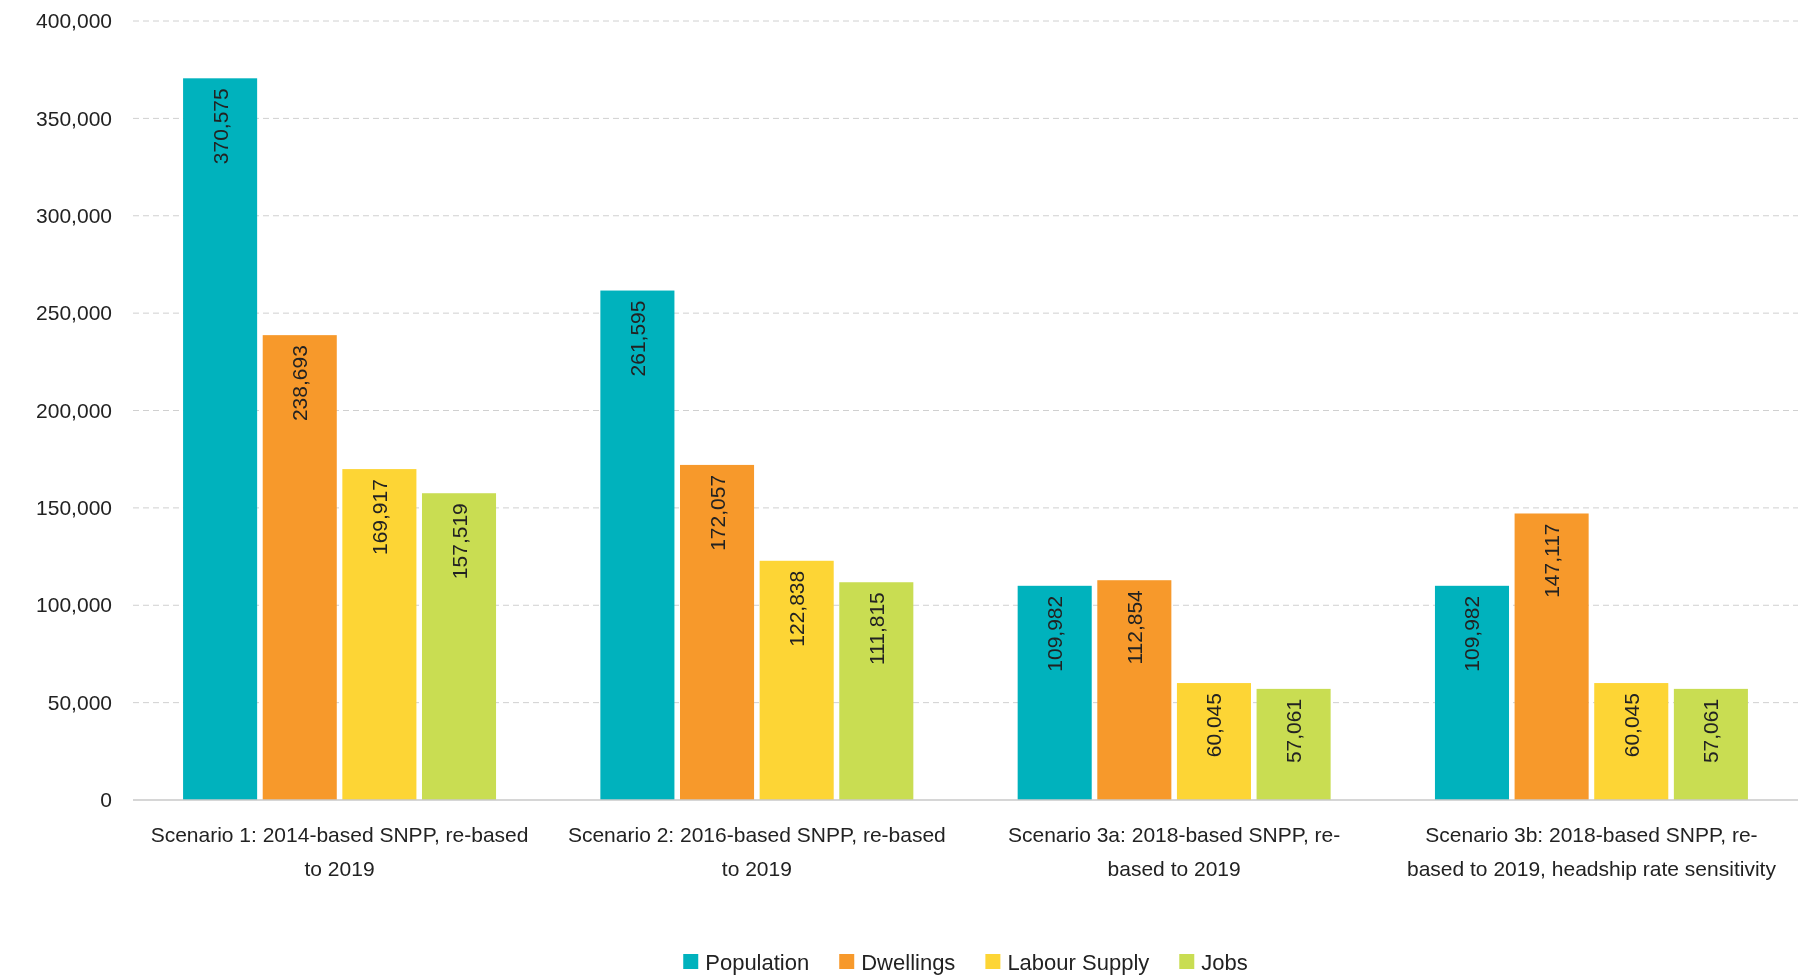 This screenshot has height=978, width=1798. I want to click on data-label: 238,693, so click(300, 383).